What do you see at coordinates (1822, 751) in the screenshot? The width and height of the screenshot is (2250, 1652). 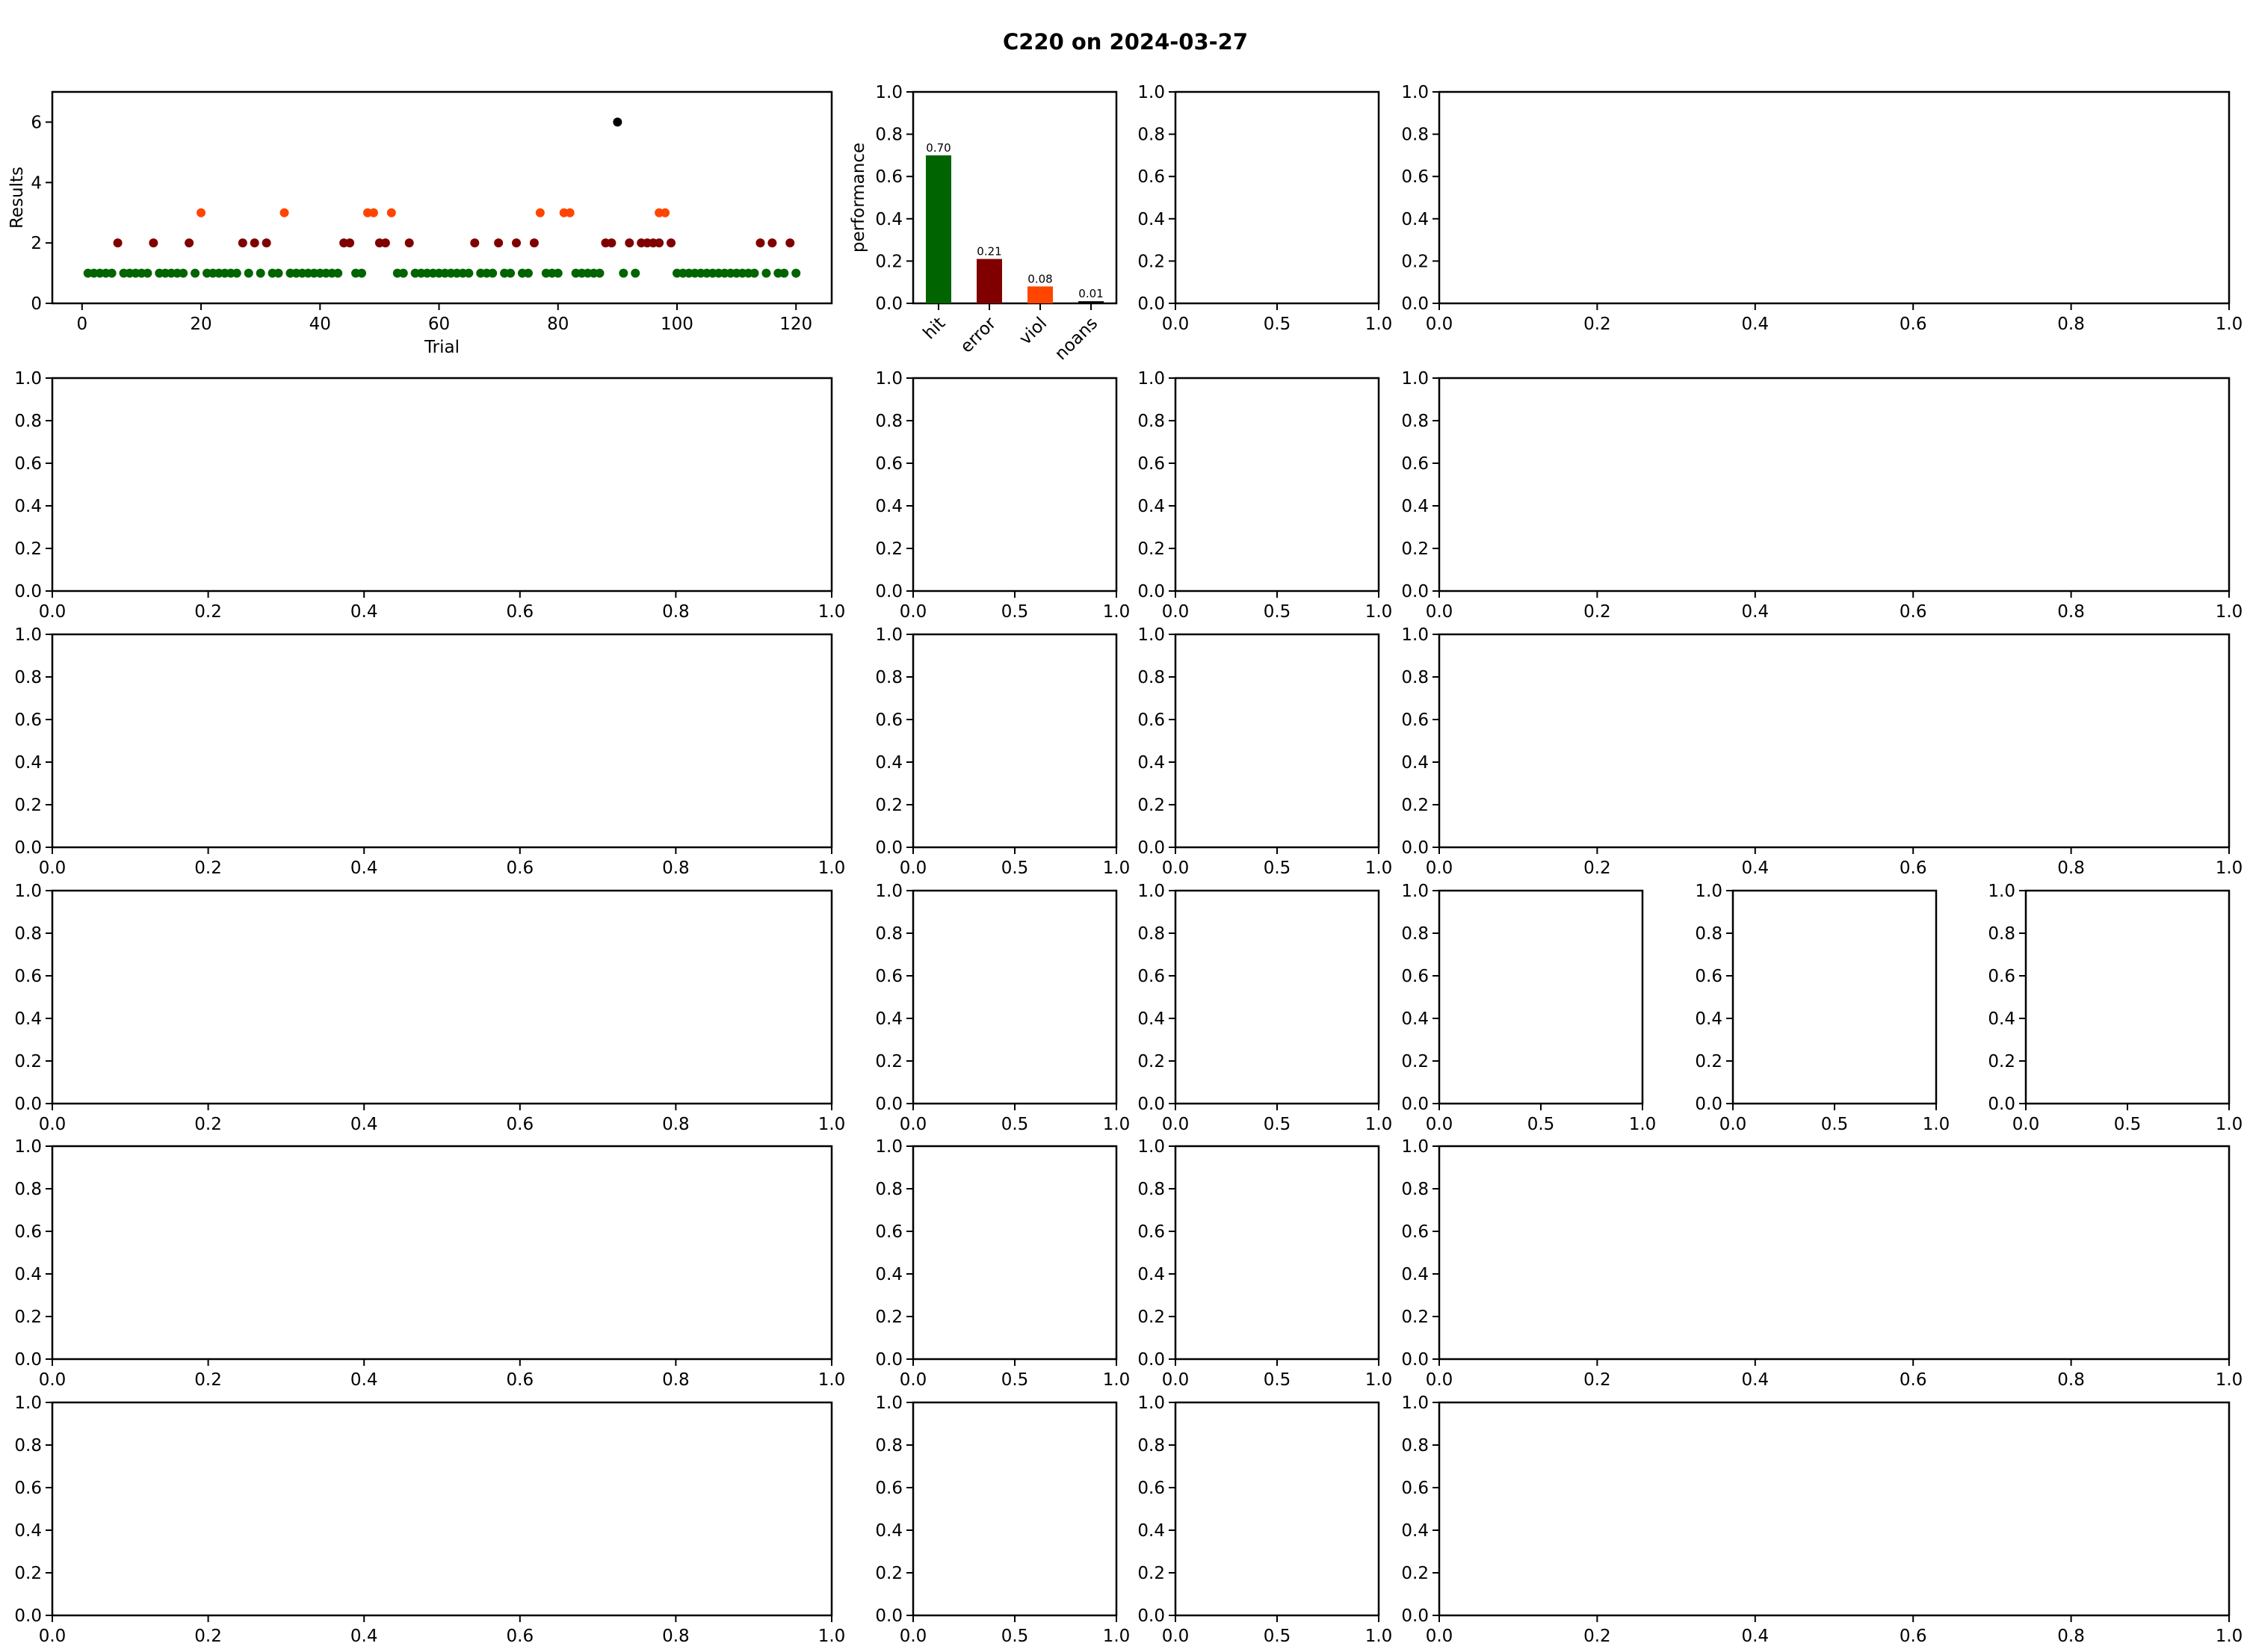 I see `empty-axes-r3-c4: 0.0 0.2 0.4 0.6 0.8 1.0 0.0 0.2 0.4 0.6 0.8 1.0` at bounding box center [1822, 751].